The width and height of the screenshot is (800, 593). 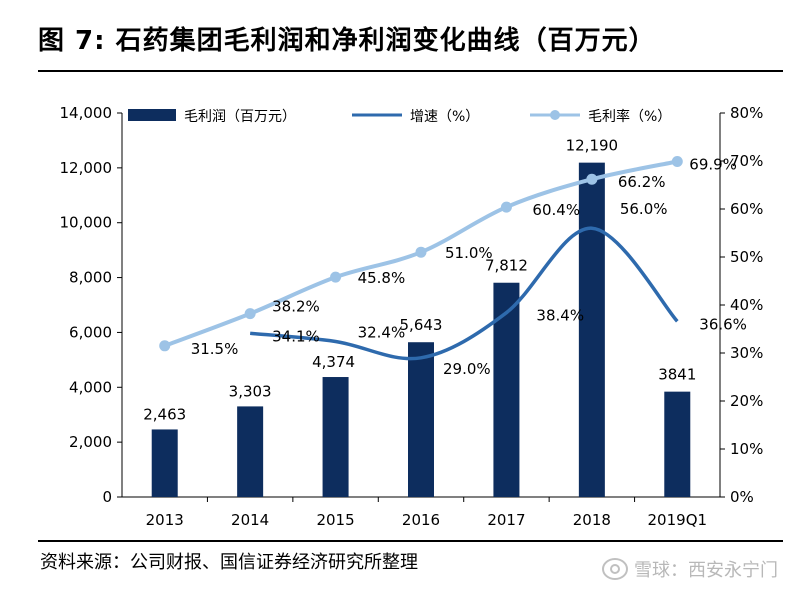 What do you see at coordinates (746, 161) in the screenshot?
I see `right-axis-tick-label: 70%` at bounding box center [746, 161].